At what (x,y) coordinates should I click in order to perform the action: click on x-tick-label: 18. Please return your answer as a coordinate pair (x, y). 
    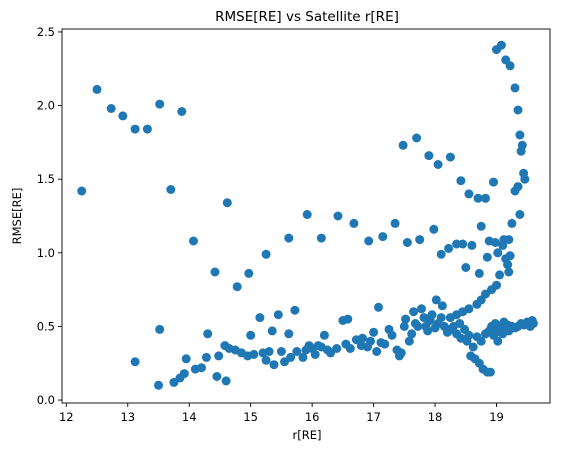
    Looking at the image, I should click on (435, 417).